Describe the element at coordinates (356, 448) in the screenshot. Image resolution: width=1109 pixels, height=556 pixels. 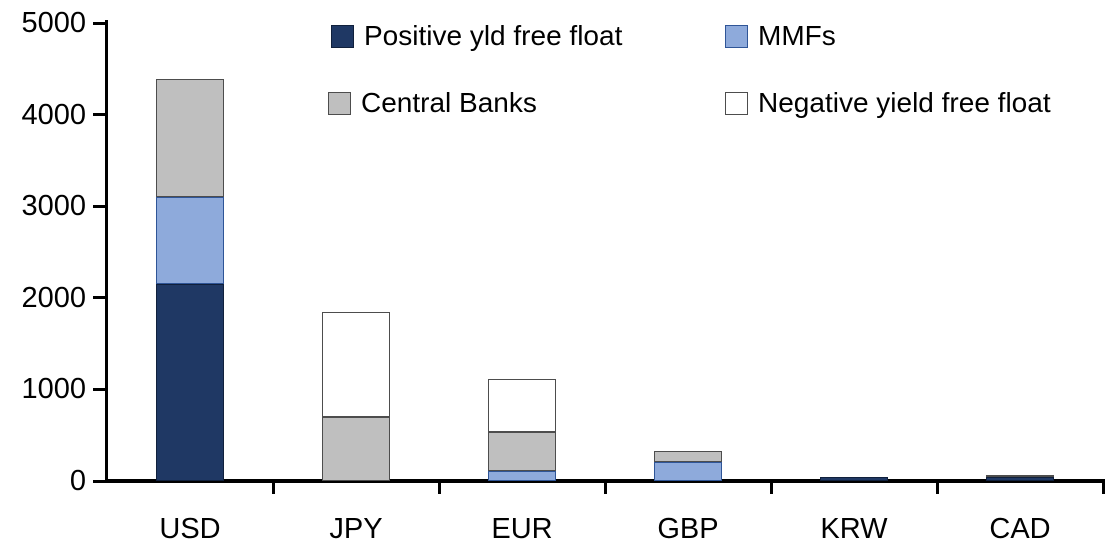
I see `bar-segment-jpy-central` at that location.